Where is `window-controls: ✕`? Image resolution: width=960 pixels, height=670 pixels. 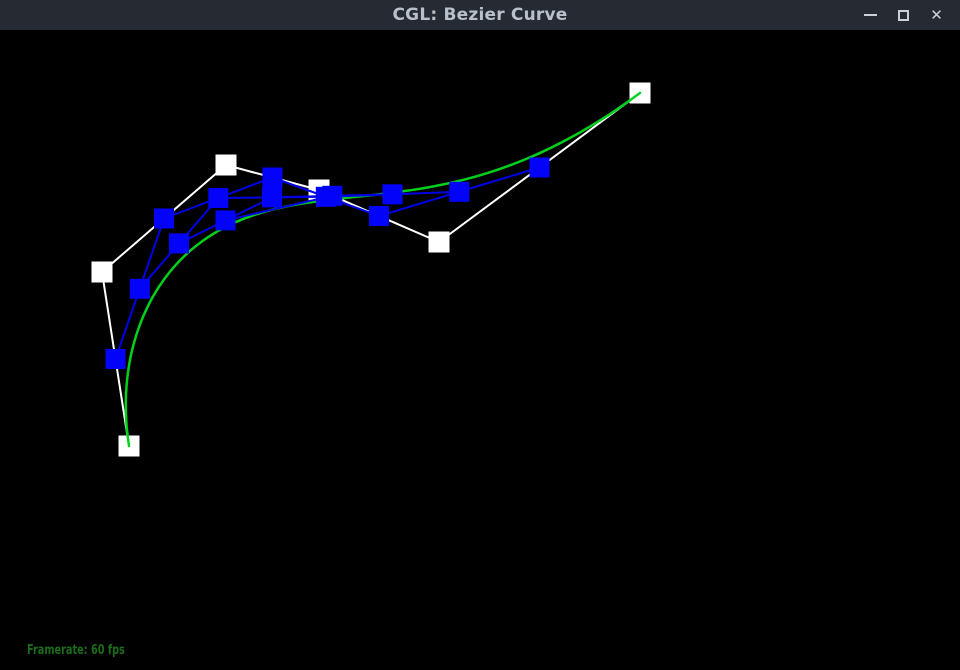 window-controls: ✕ is located at coordinates (907, 15).